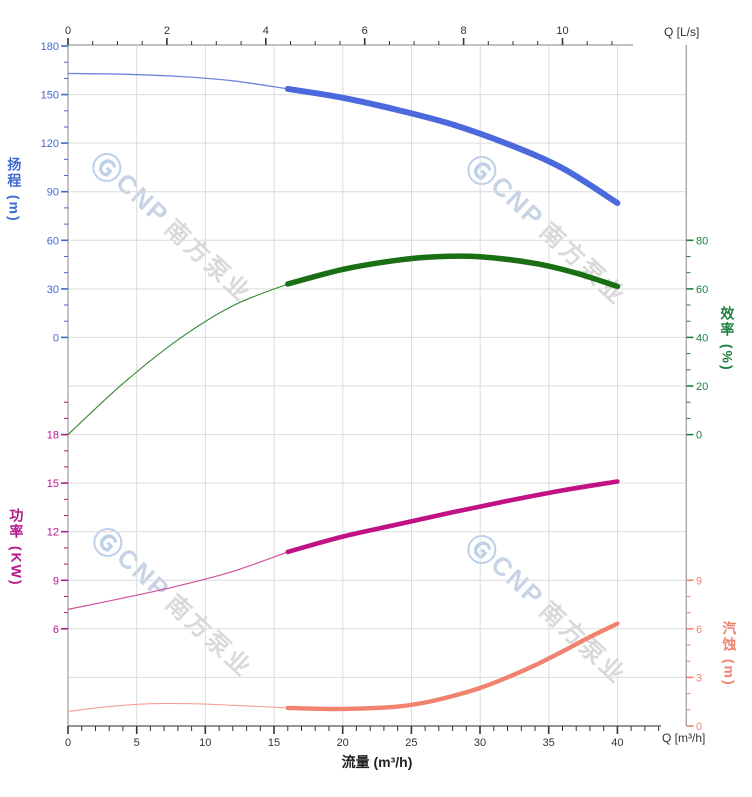 The height and width of the screenshot is (797, 752). I want to click on eff-axis: 0 20 40 60 80, so click(697, 338).